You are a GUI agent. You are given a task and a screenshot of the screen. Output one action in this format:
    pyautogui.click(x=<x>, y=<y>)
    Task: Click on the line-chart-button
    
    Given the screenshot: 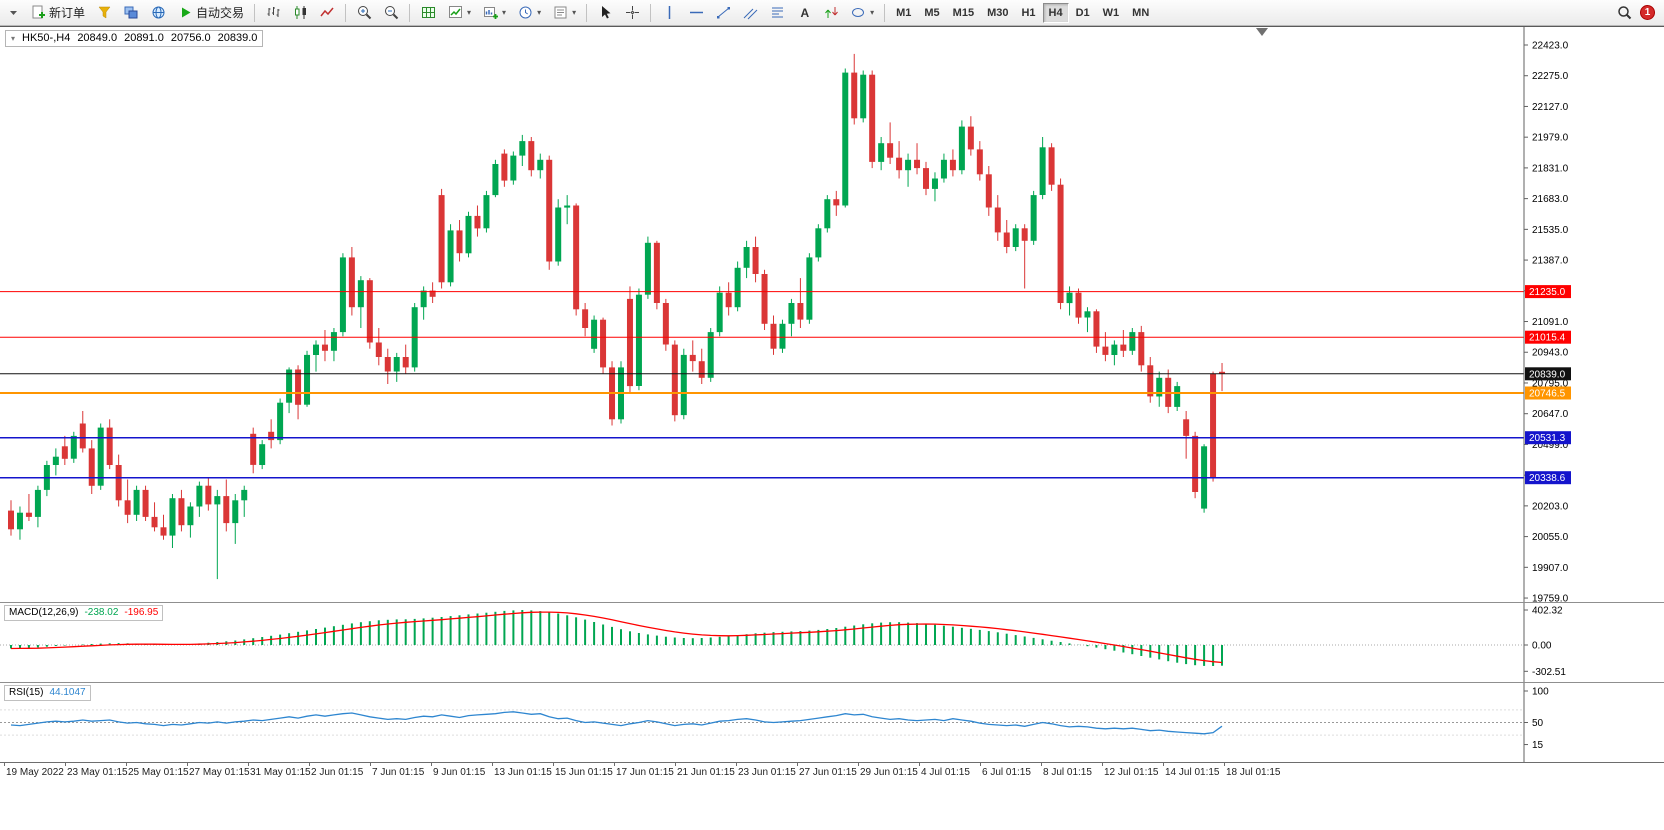 What is the action you would take?
    pyautogui.click(x=327, y=13)
    